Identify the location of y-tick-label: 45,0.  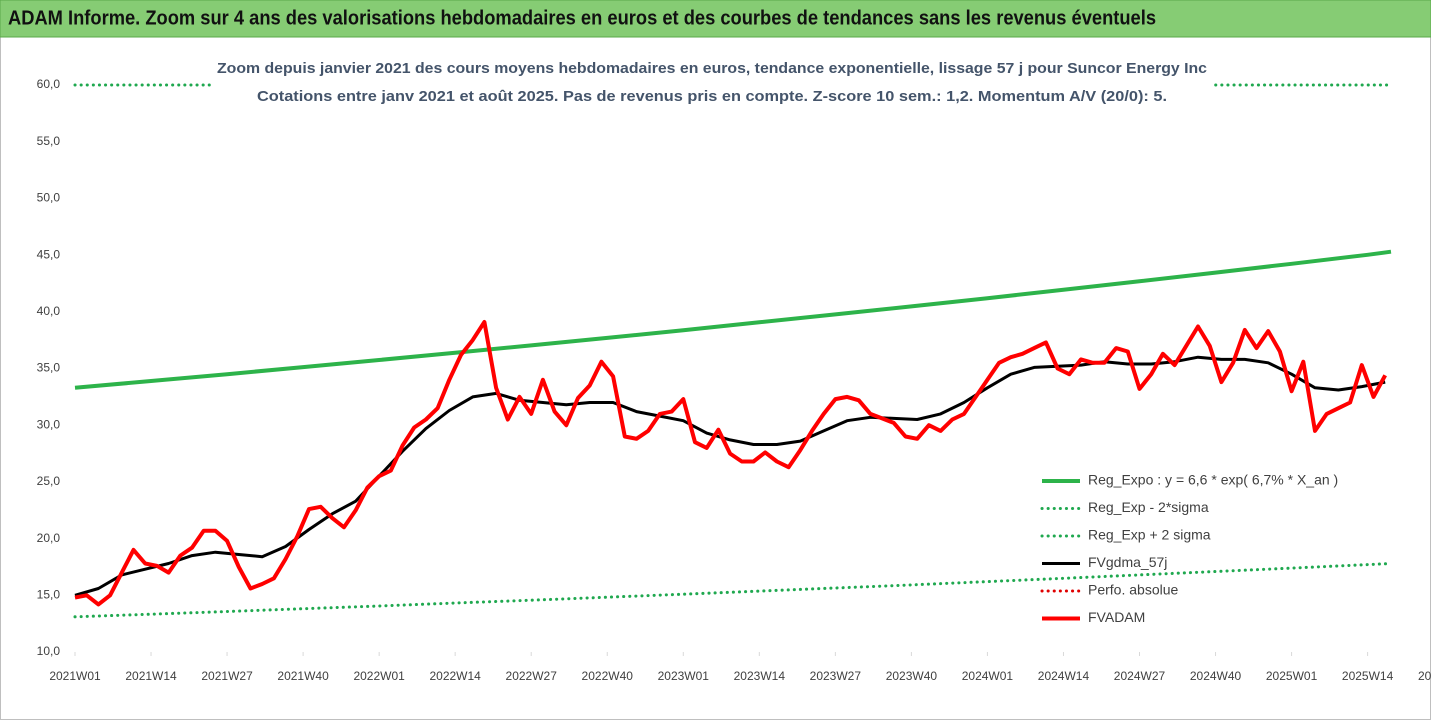
(49, 254).